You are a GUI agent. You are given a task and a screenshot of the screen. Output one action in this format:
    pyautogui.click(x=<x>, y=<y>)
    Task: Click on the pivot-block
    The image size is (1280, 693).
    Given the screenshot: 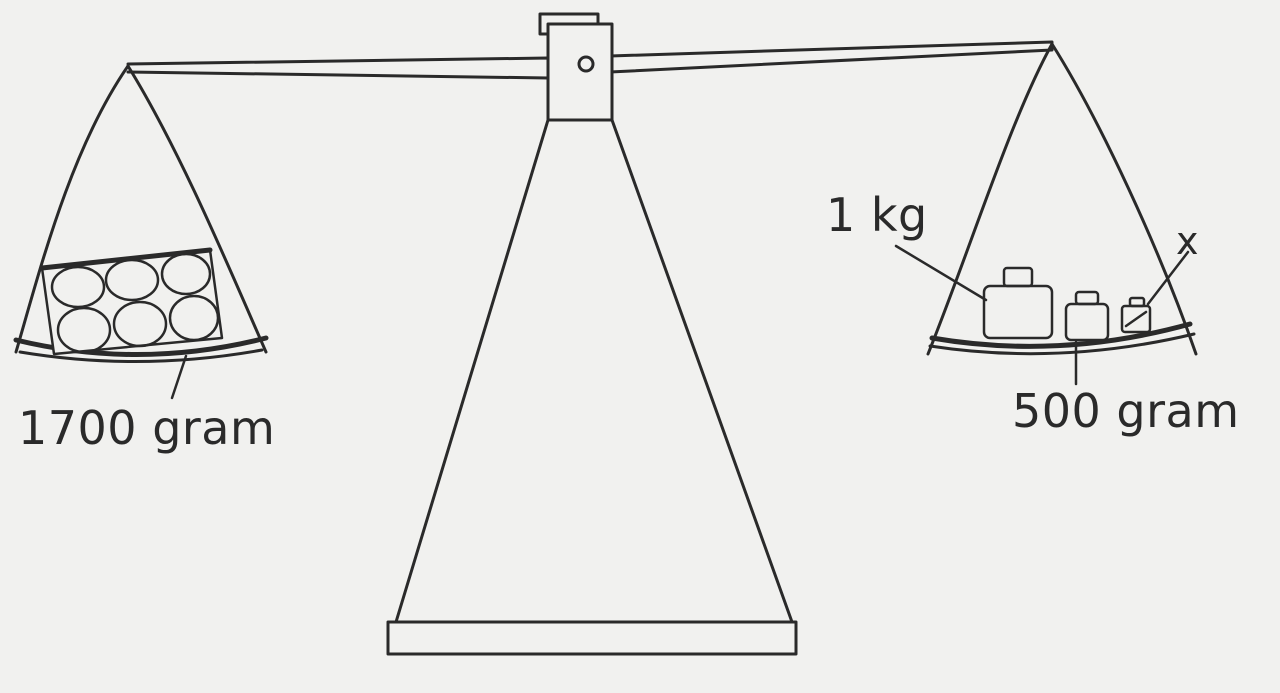 What is the action you would take?
    pyautogui.click(x=576, y=67)
    